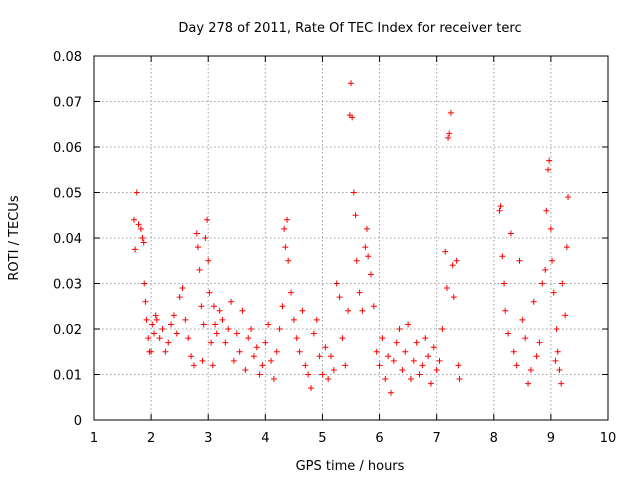  What do you see at coordinates (350, 466) in the screenshot?
I see `x-axis-label: GPS time / hours` at bounding box center [350, 466].